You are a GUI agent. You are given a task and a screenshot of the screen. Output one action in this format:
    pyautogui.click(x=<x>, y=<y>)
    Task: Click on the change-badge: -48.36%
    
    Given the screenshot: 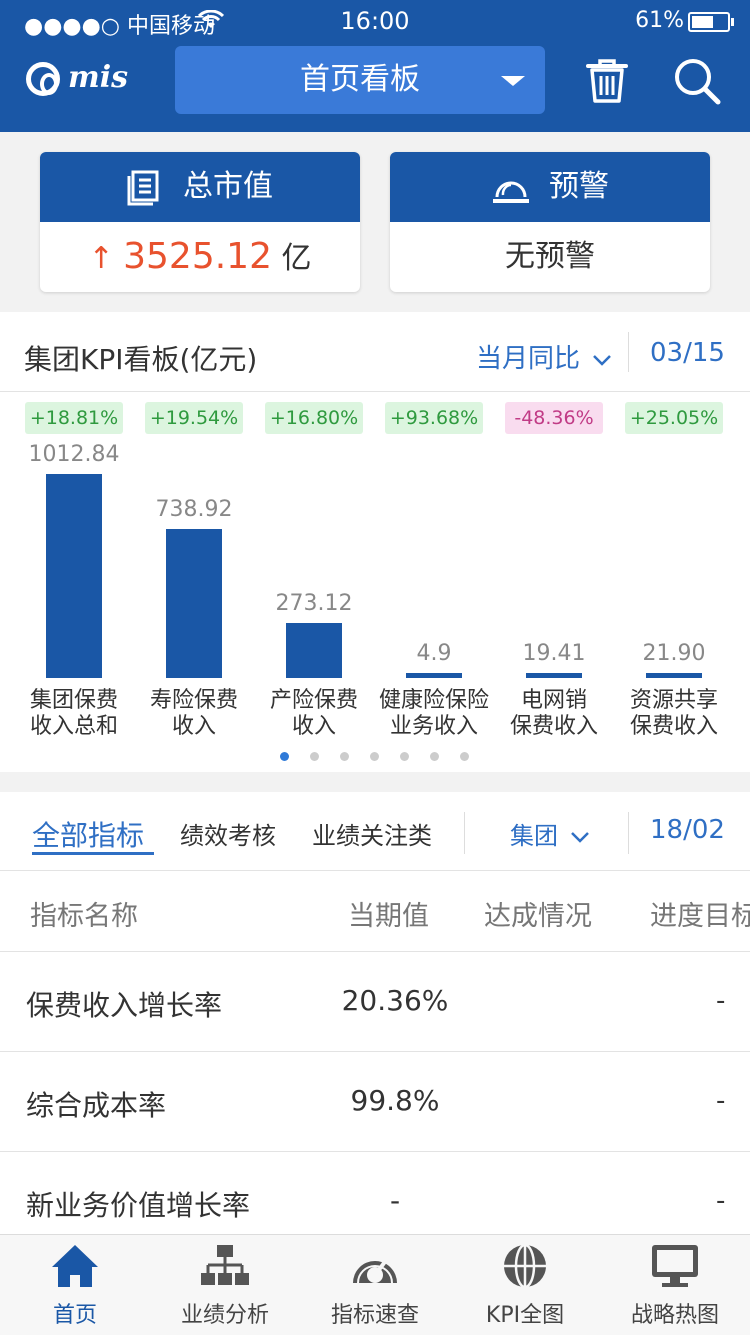 What is the action you would take?
    pyautogui.click(x=554, y=418)
    